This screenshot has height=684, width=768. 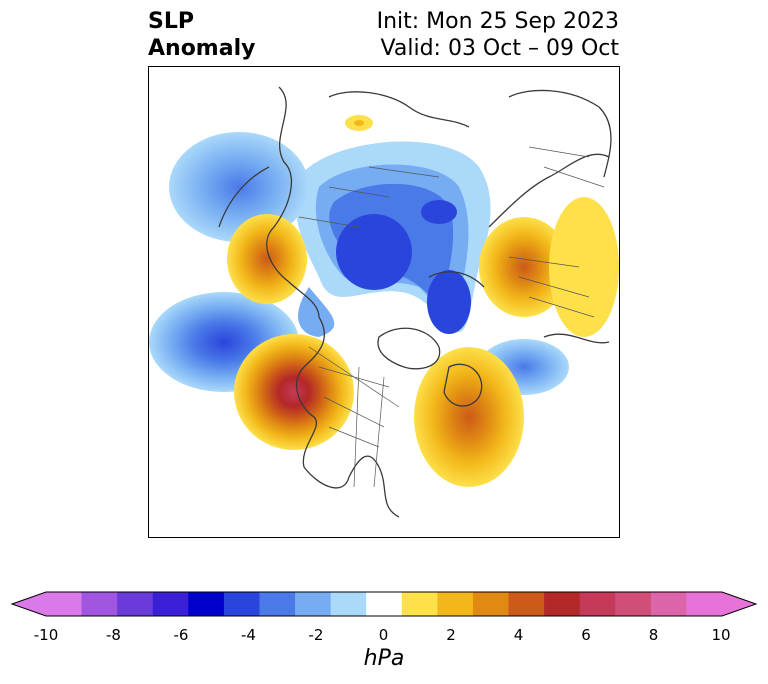 I want to click on title-variable: SLP, so click(x=171, y=21).